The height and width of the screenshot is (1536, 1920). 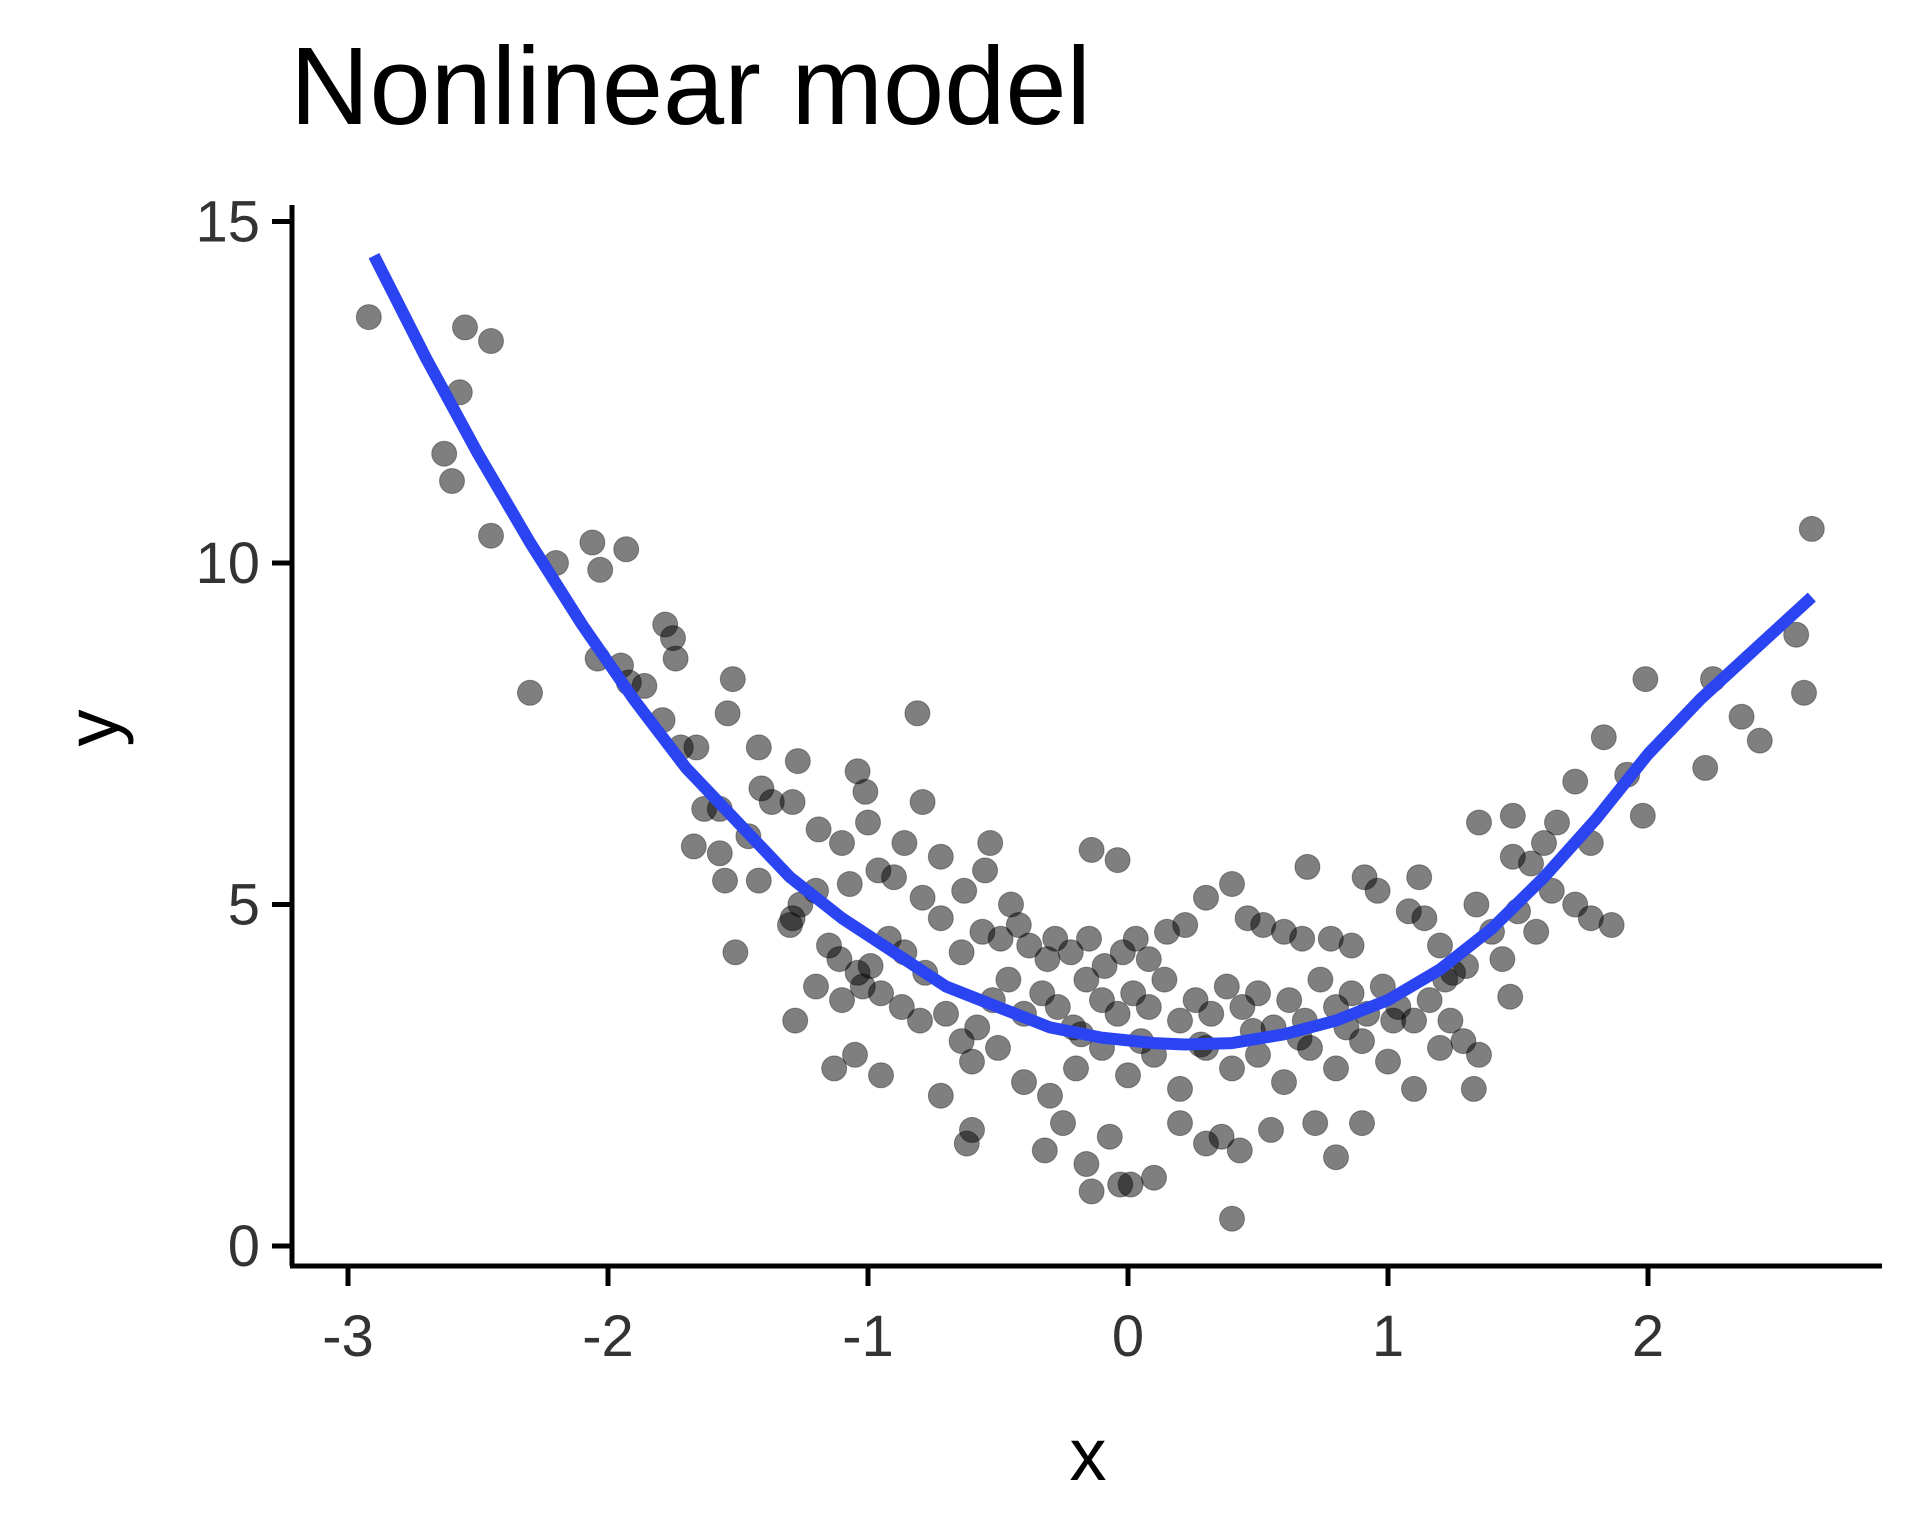 I want to click on y-axis-title: y, so click(x=92, y=728).